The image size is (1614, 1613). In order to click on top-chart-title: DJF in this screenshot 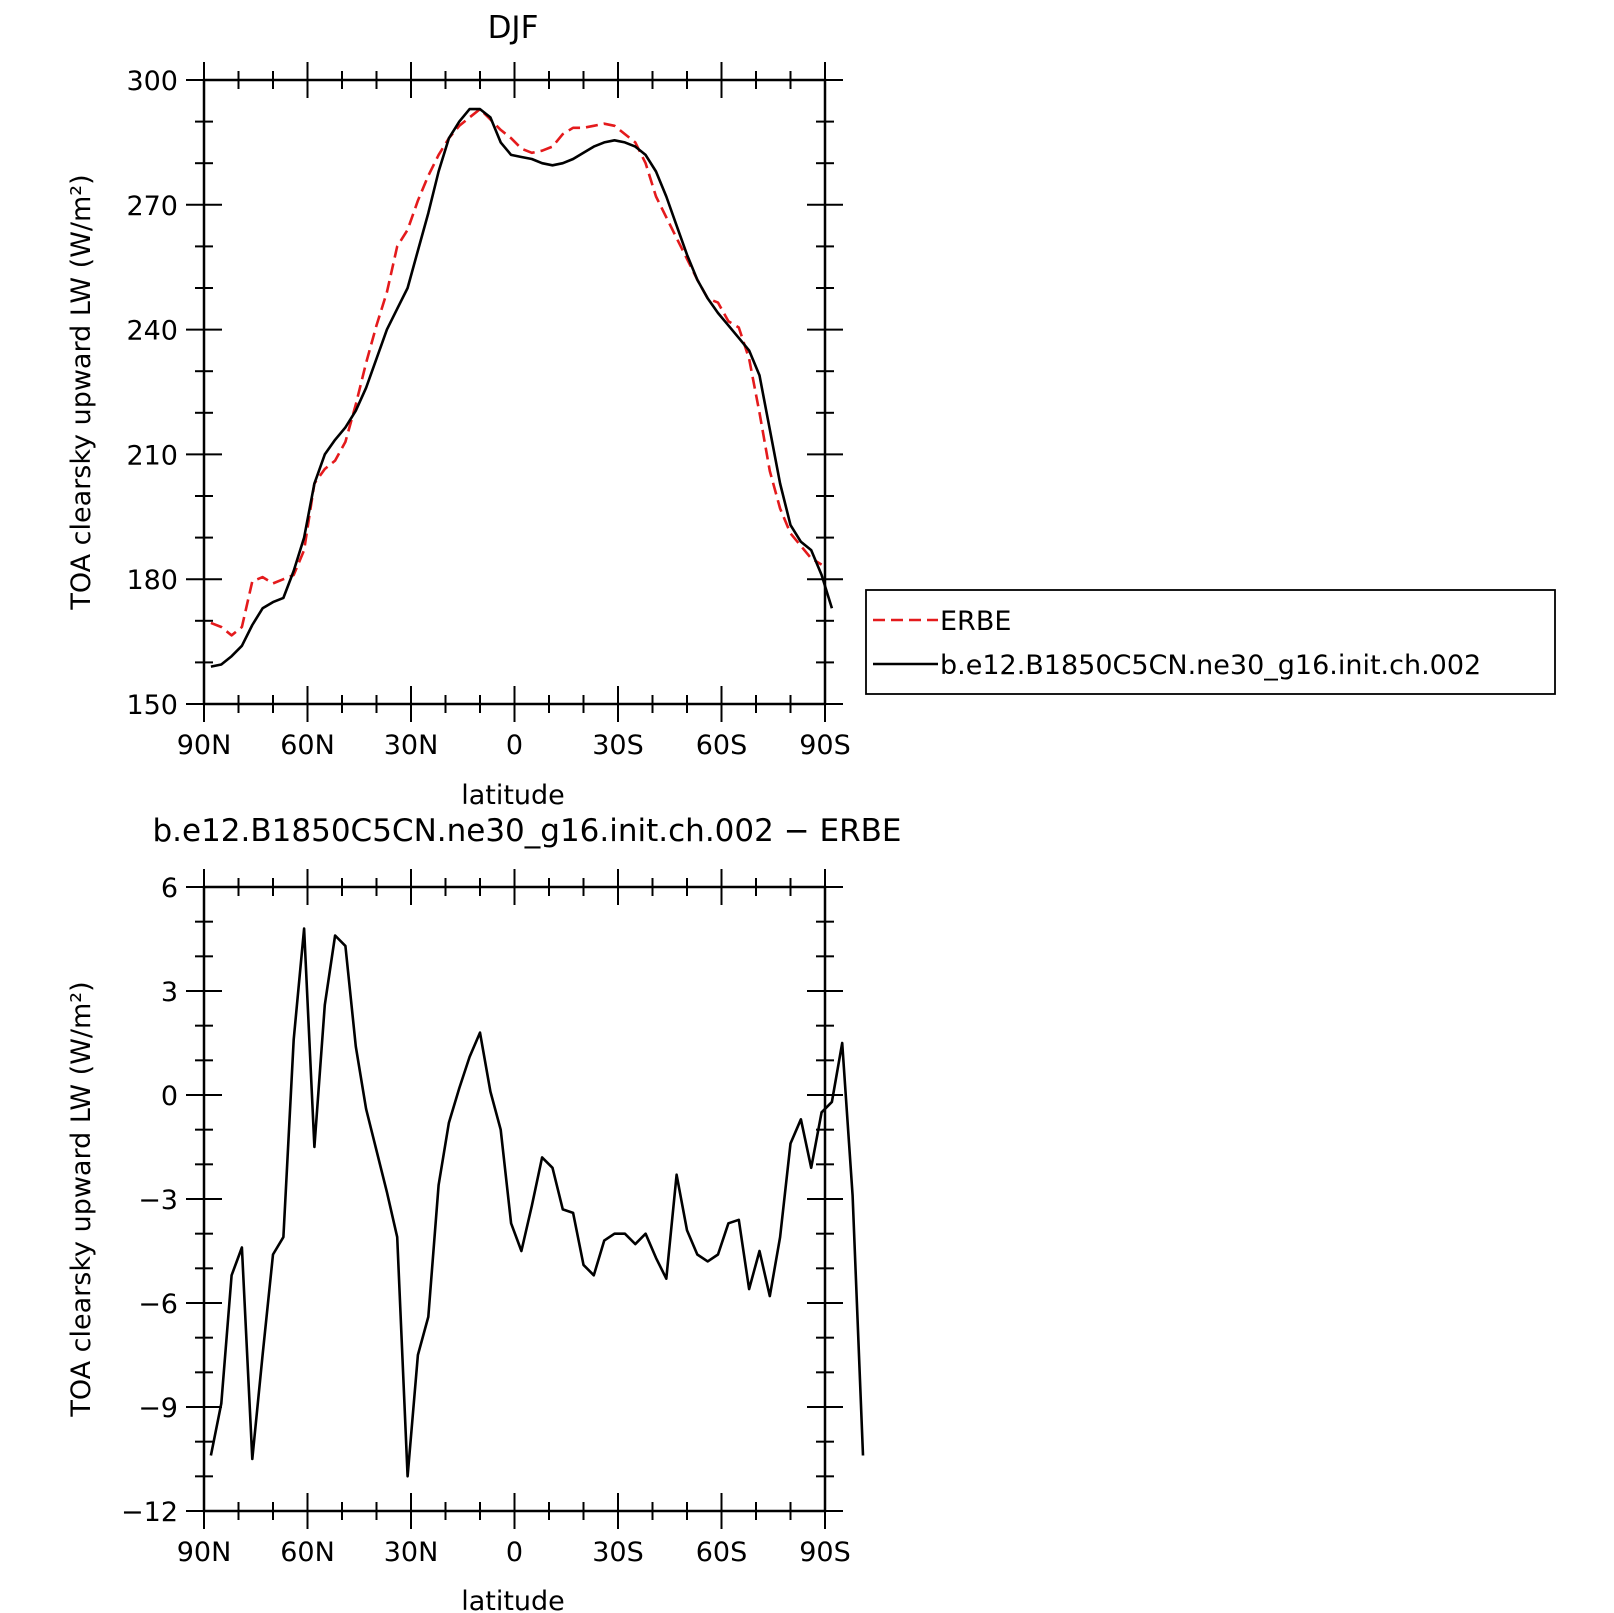, I will do `click(513, 28)`.